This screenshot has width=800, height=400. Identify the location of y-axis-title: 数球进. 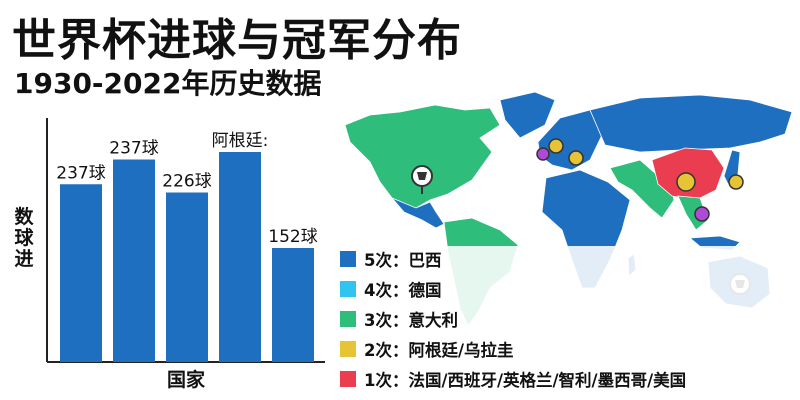
(23, 237).